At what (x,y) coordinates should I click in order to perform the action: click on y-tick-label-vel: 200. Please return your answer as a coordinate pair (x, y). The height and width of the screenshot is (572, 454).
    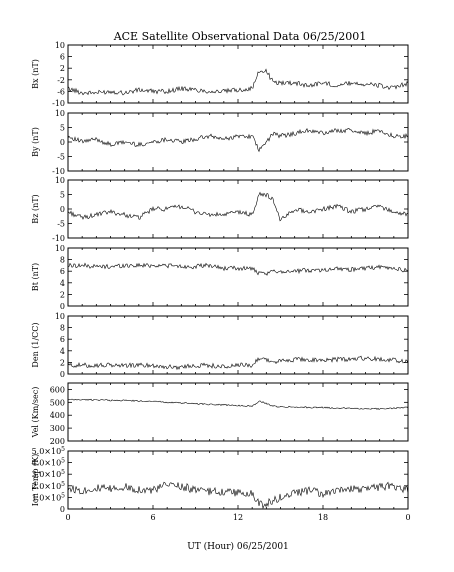
    Looking at the image, I should click on (57, 441).